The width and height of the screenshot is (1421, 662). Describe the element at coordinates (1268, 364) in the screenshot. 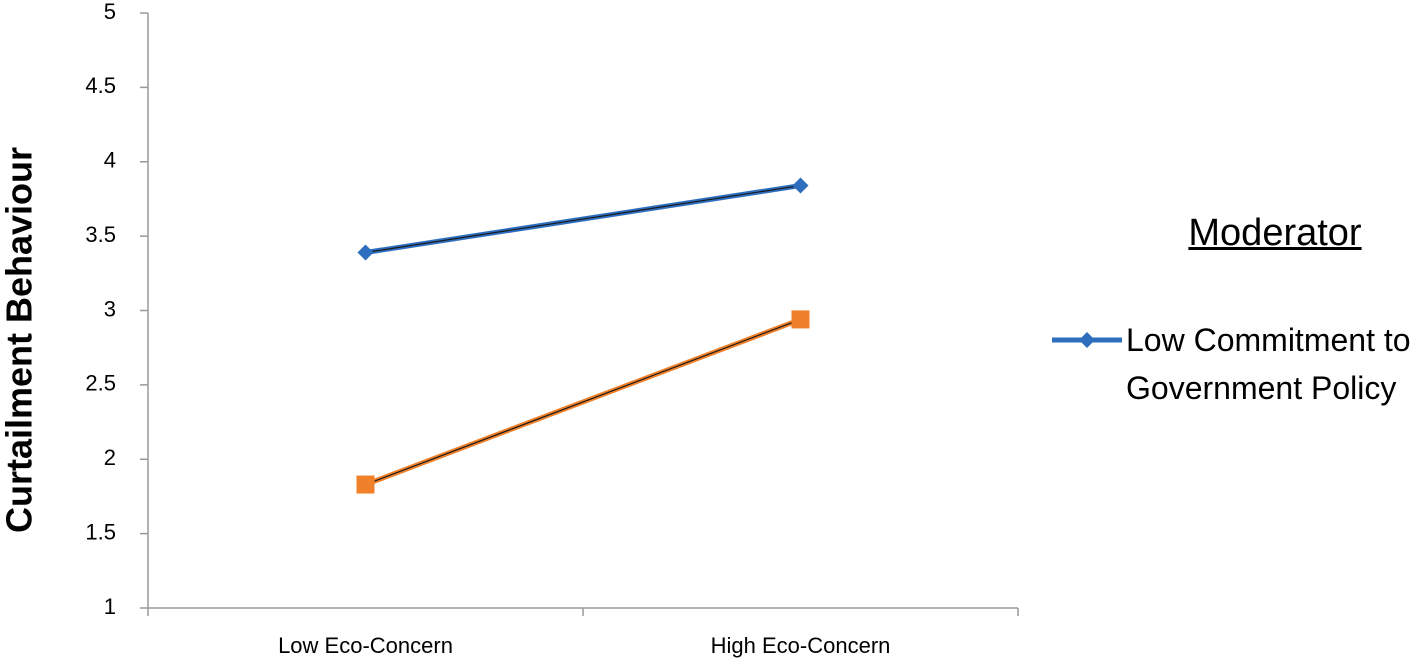

I see `legend-label: Low Commitment to Government Policy` at that location.